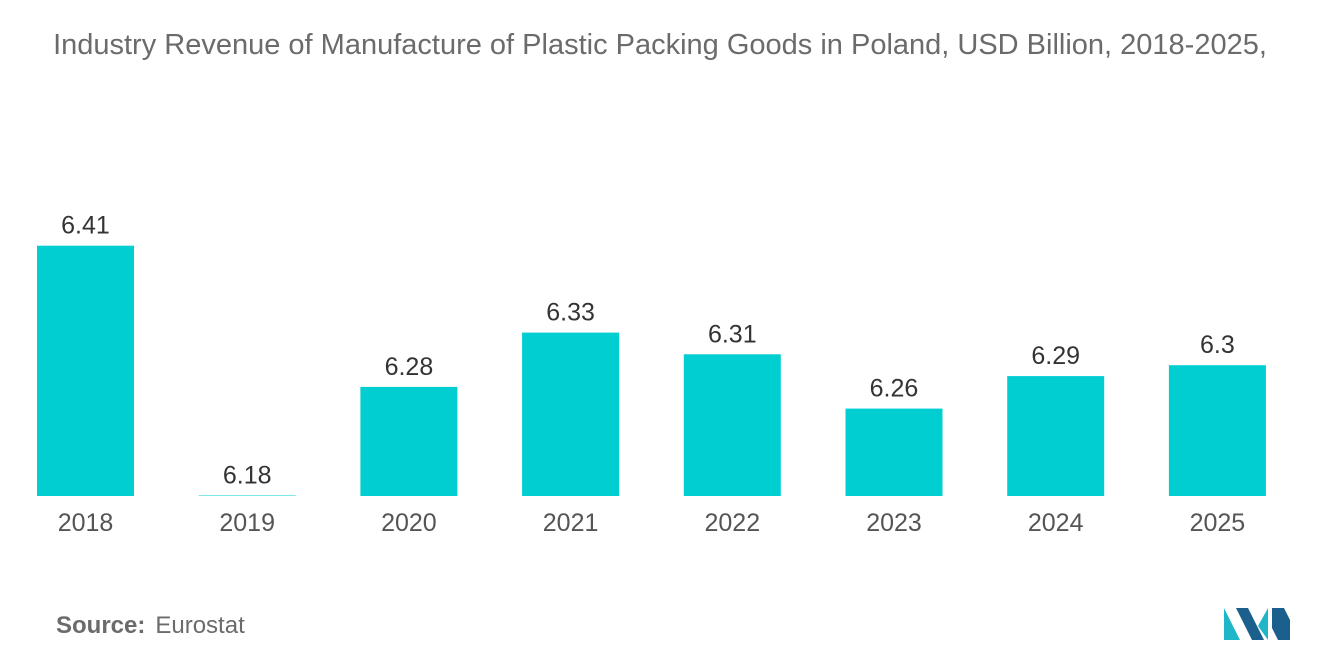 The image size is (1320, 665). What do you see at coordinates (732, 334) in the screenshot?
I see `value-label-2022: 6.31` at bounding box center [732, 334].